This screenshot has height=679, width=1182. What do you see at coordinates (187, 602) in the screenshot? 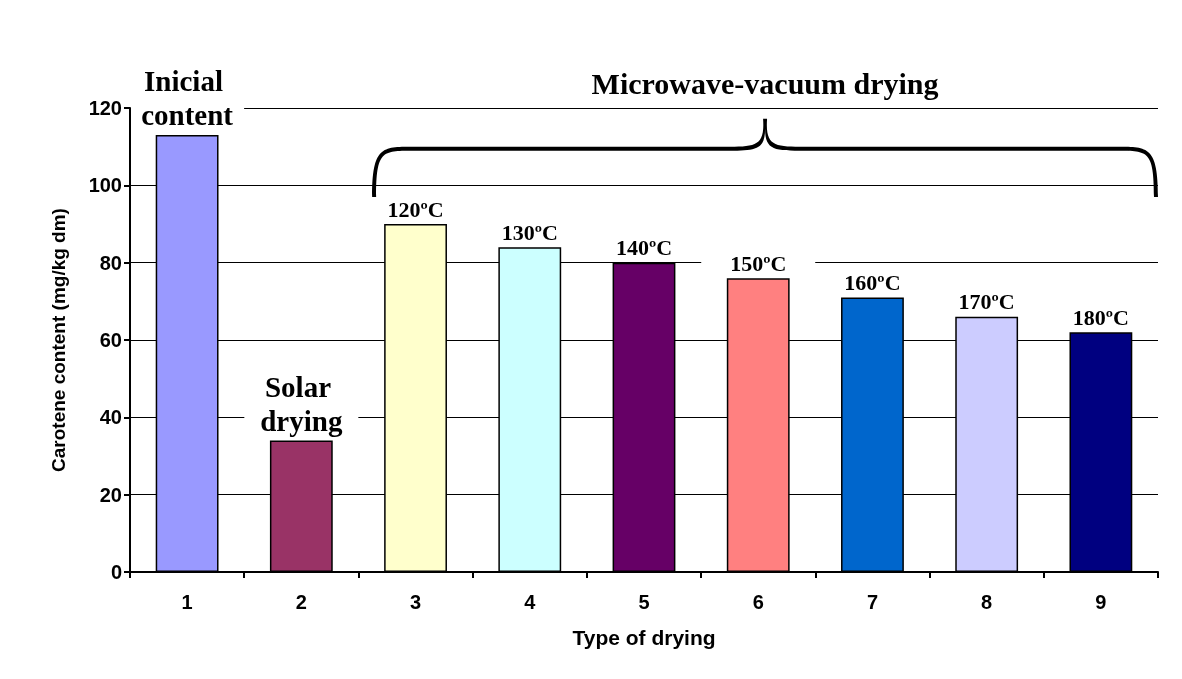
I see `x-tick-label: 1` at bounding box center [187, 602].